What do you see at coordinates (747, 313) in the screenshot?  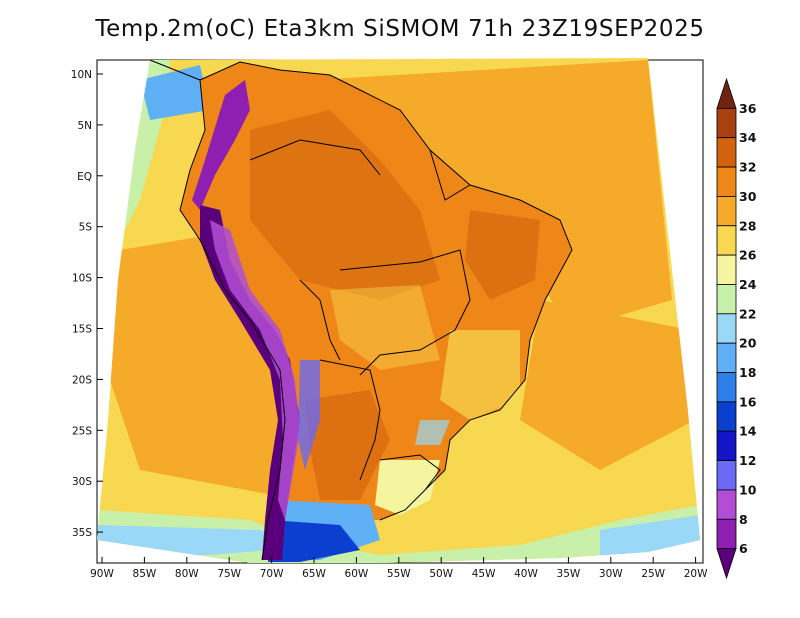 I see `colorbar-label: 22` at bounding box center [747, 313].